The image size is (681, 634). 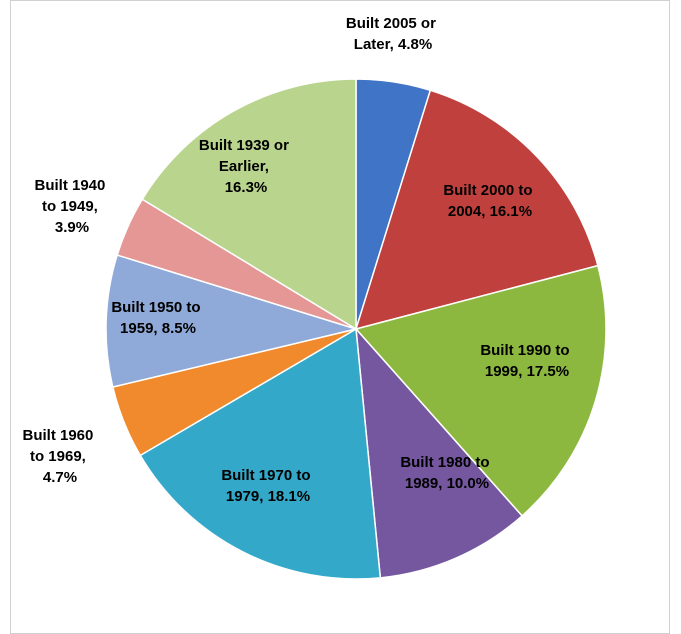 What do you see at coordinates (393, 44) in the screenshot?
I see `data-label-line: Later, 4.8%` at bounding box center [393, 44].